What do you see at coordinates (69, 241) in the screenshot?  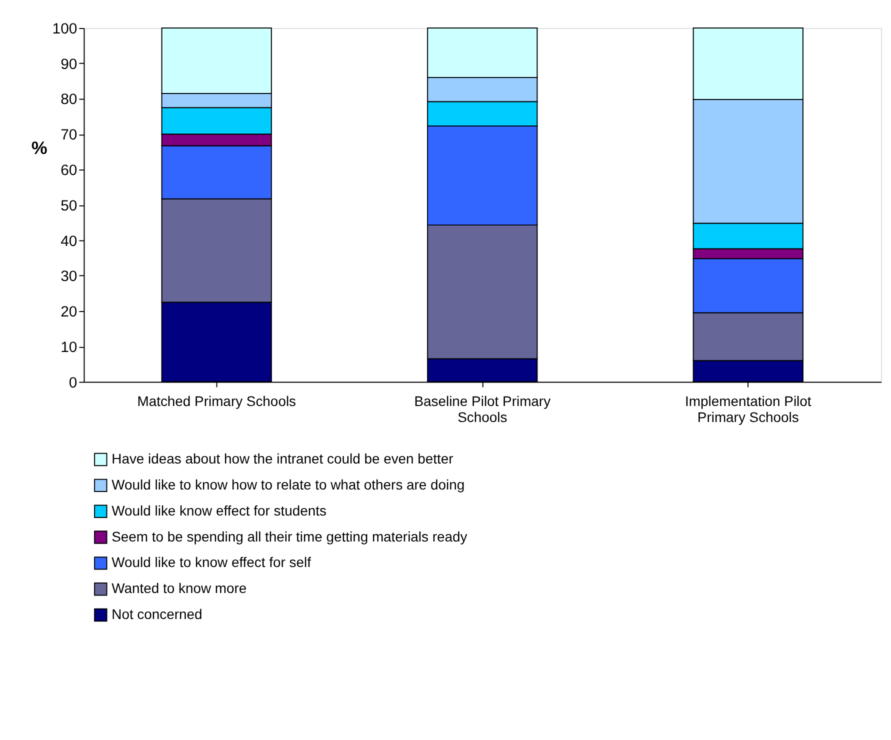 I see `y-tick-label: 40` at bounding box center [69, 241].